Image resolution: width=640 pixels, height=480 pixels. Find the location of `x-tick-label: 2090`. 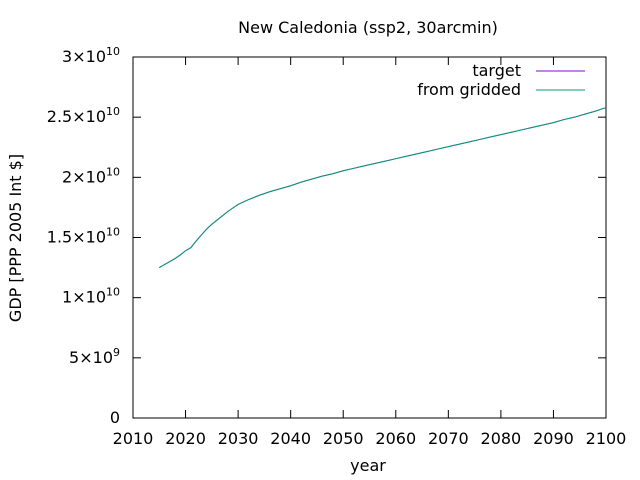

x-tick-label: 2090 is located at coordinates (553, 438).